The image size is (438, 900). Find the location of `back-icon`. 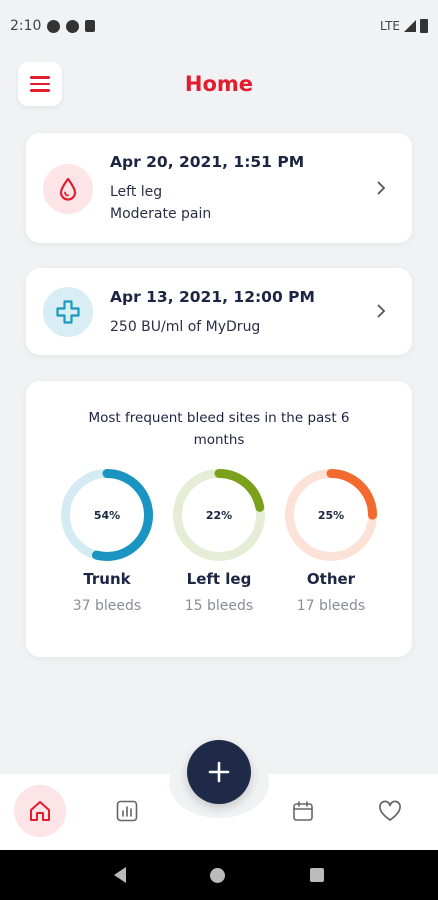

back-icon is located at coordinates (120, 875).